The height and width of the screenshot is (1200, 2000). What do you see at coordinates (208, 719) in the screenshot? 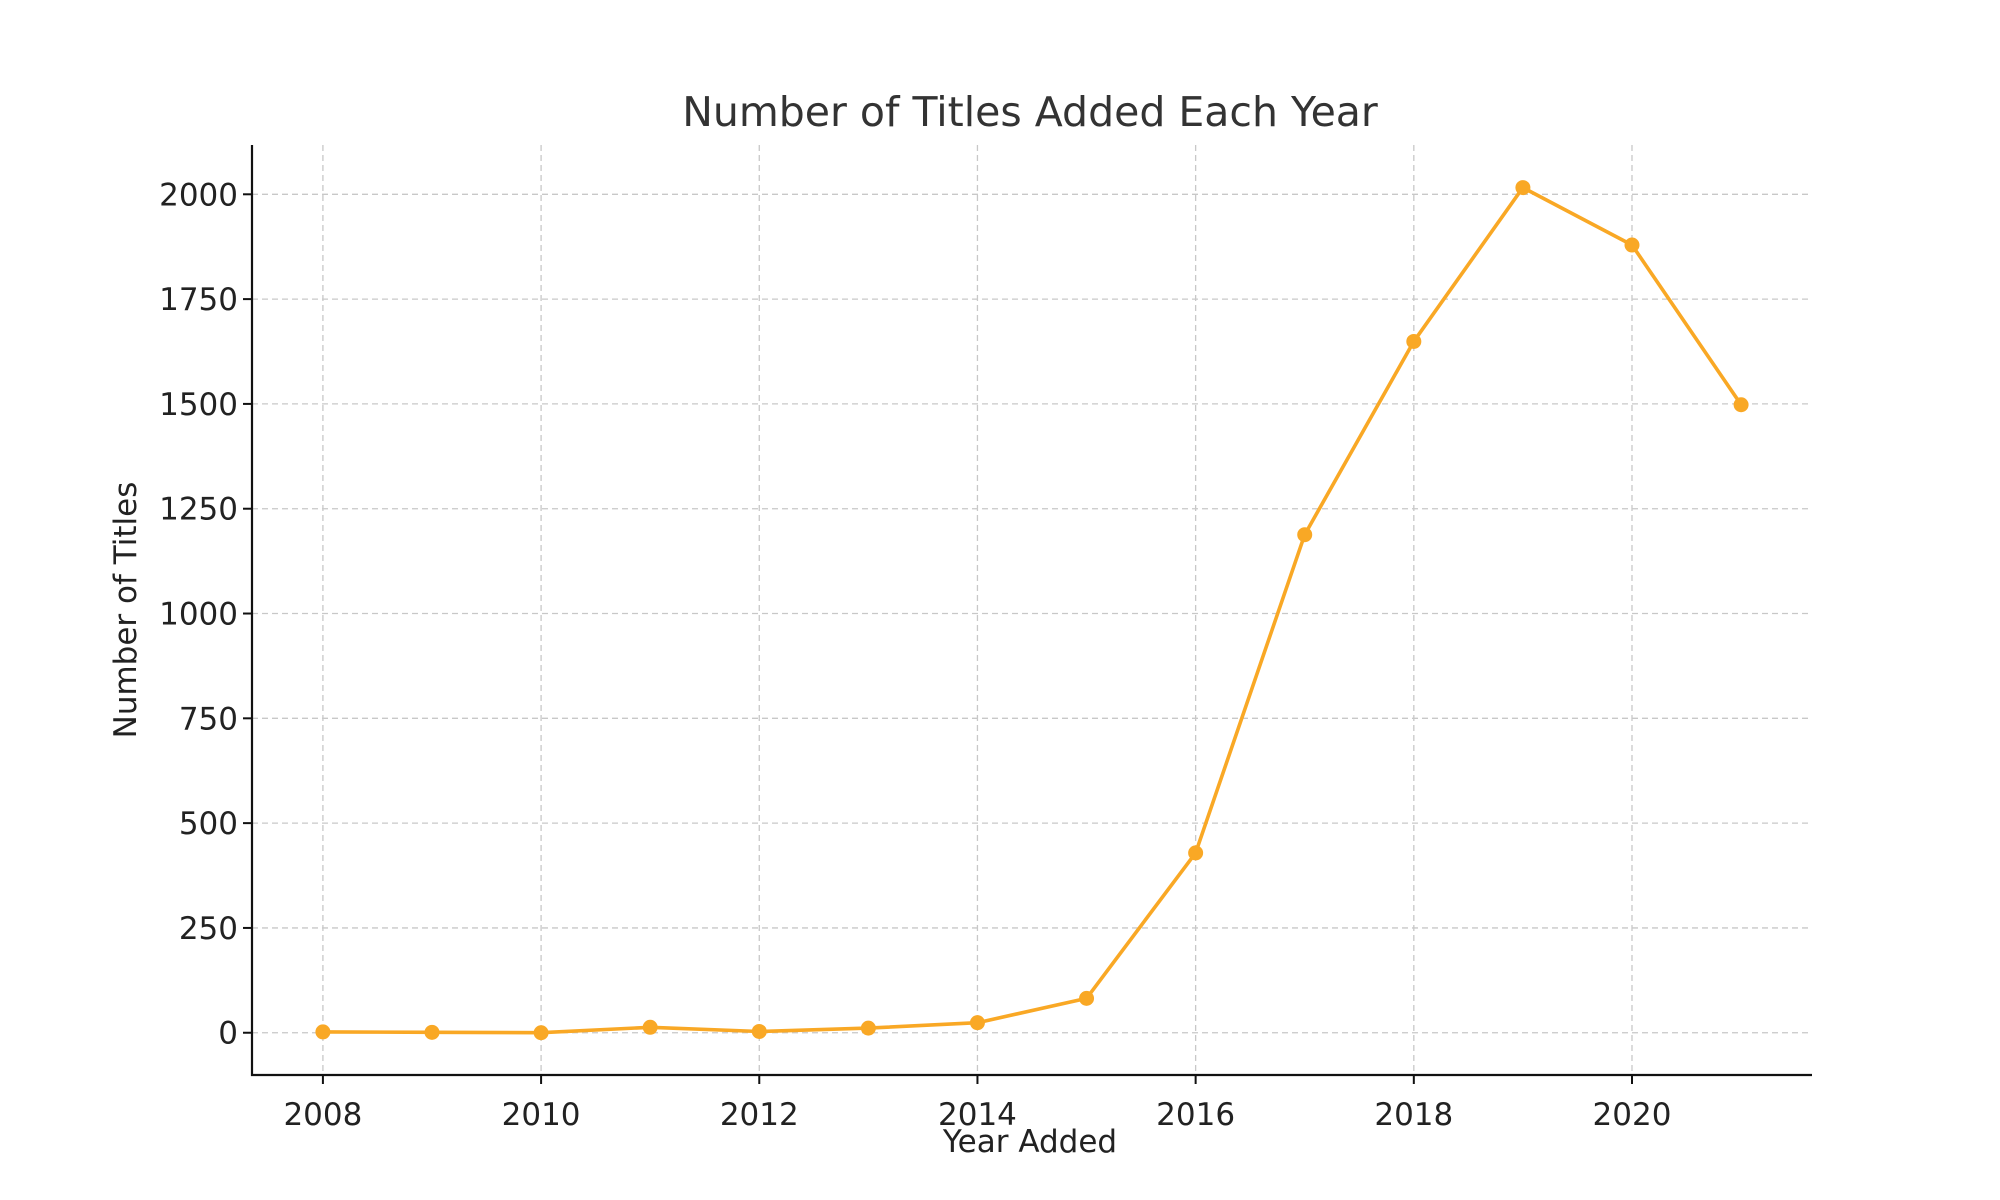
I see `y-tick-label-750: 750` at bounding box center [208, 719].